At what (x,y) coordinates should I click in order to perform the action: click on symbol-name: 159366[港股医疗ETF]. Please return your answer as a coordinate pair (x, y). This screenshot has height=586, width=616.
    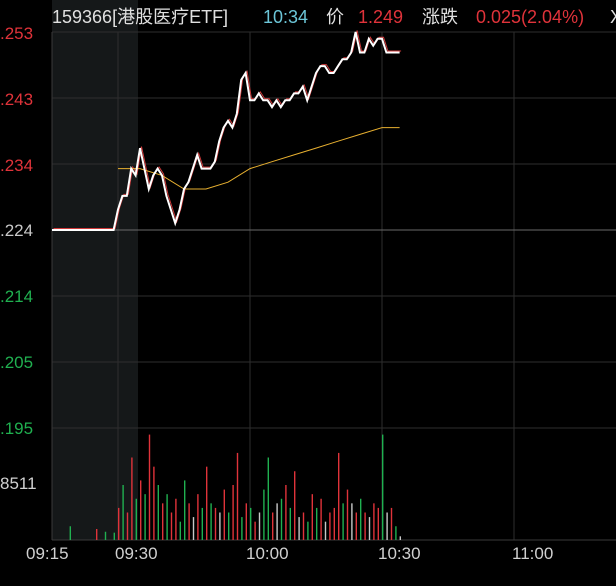
    Looking at the image, I should click on (140, 17).